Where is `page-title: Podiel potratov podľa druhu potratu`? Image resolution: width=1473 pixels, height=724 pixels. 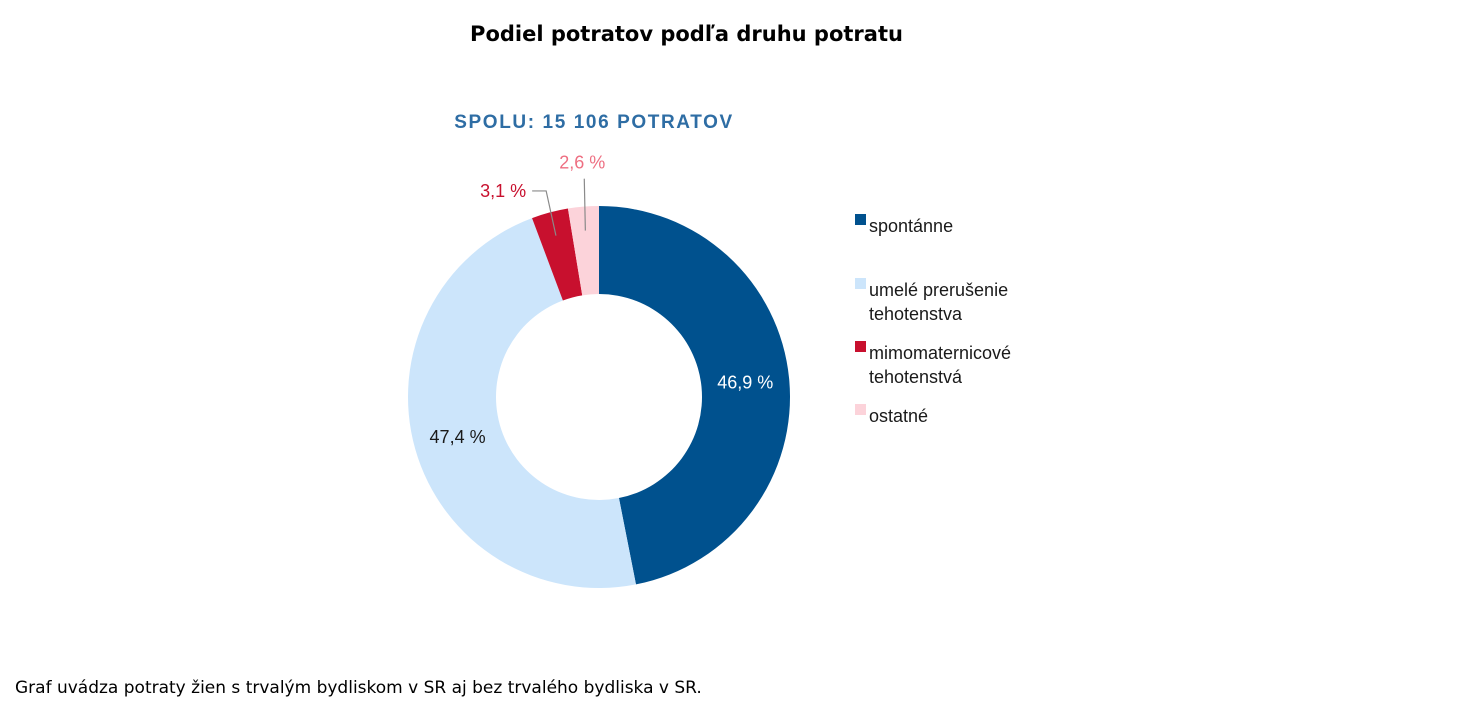
page-title: Podiel potratov podľa druhu potratu is located at coordinates (686, 34).